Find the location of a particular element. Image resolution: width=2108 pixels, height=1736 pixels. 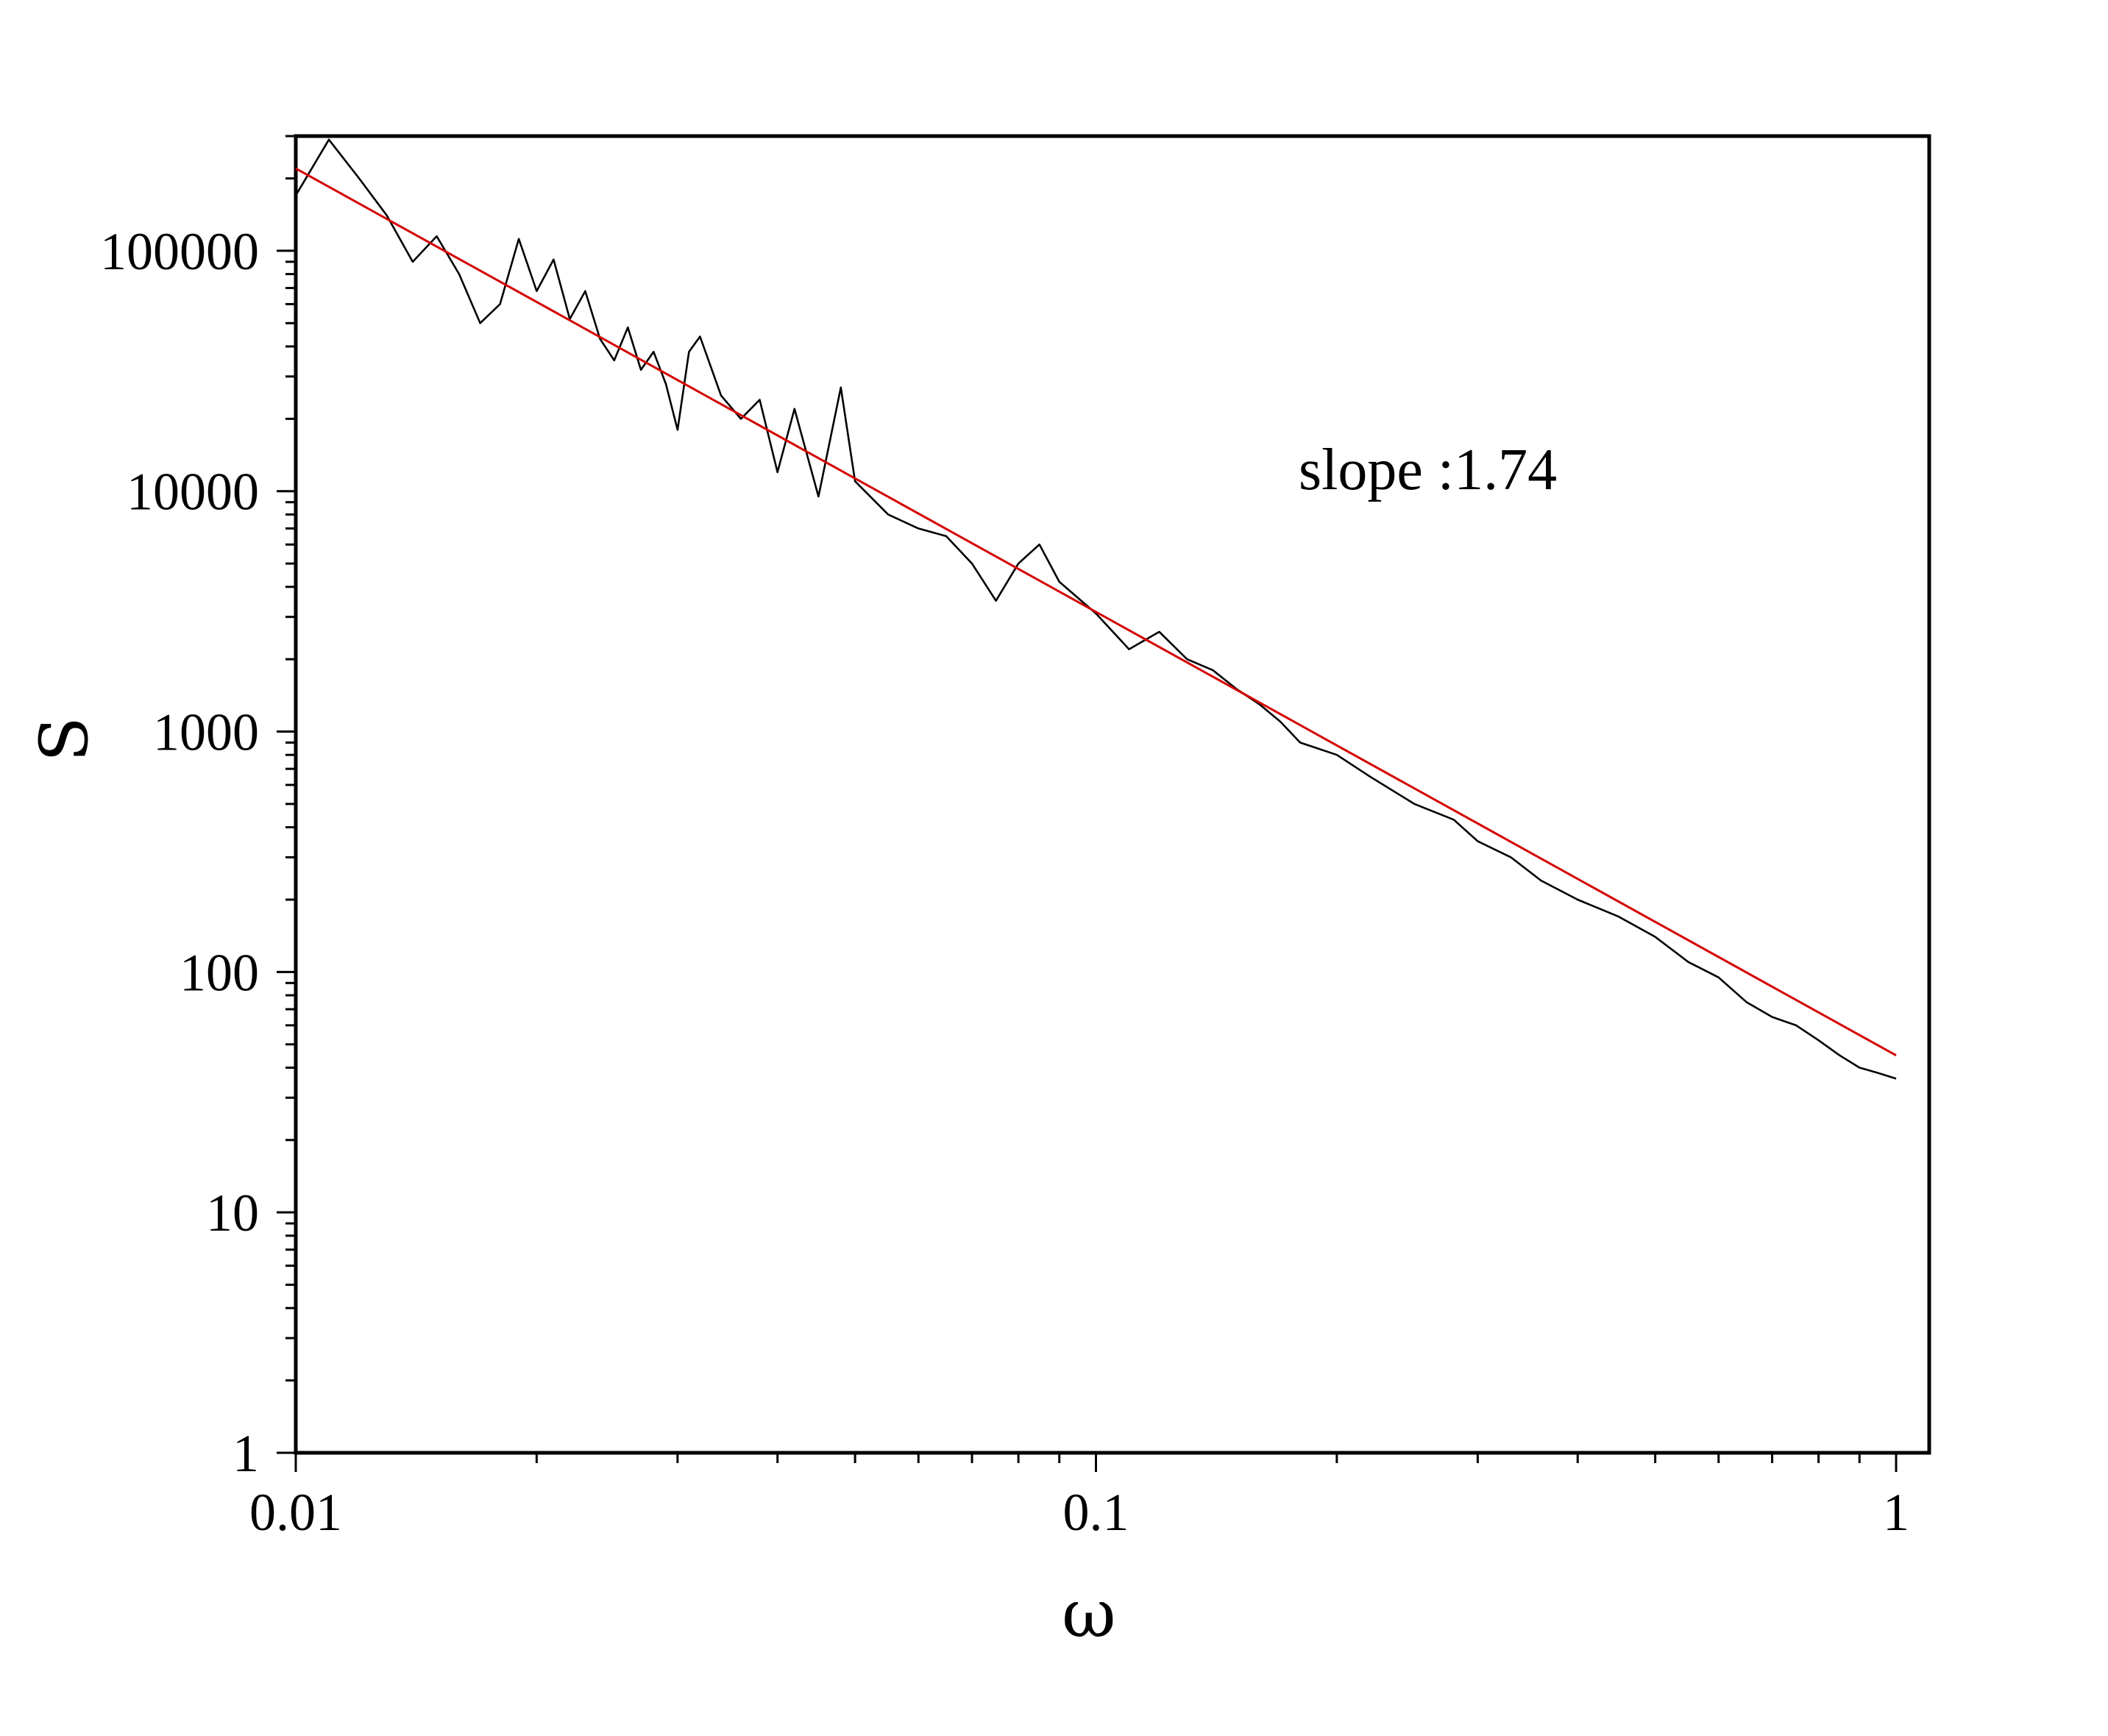

y-tick-label: 10 is located at coordinates (232, 1213).